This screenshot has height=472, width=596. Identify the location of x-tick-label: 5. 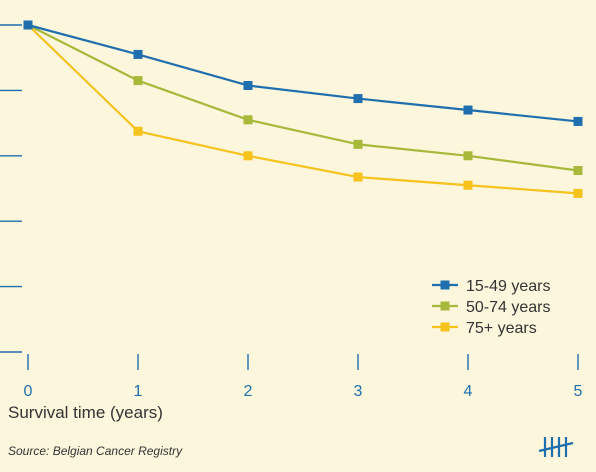
(578, 391).